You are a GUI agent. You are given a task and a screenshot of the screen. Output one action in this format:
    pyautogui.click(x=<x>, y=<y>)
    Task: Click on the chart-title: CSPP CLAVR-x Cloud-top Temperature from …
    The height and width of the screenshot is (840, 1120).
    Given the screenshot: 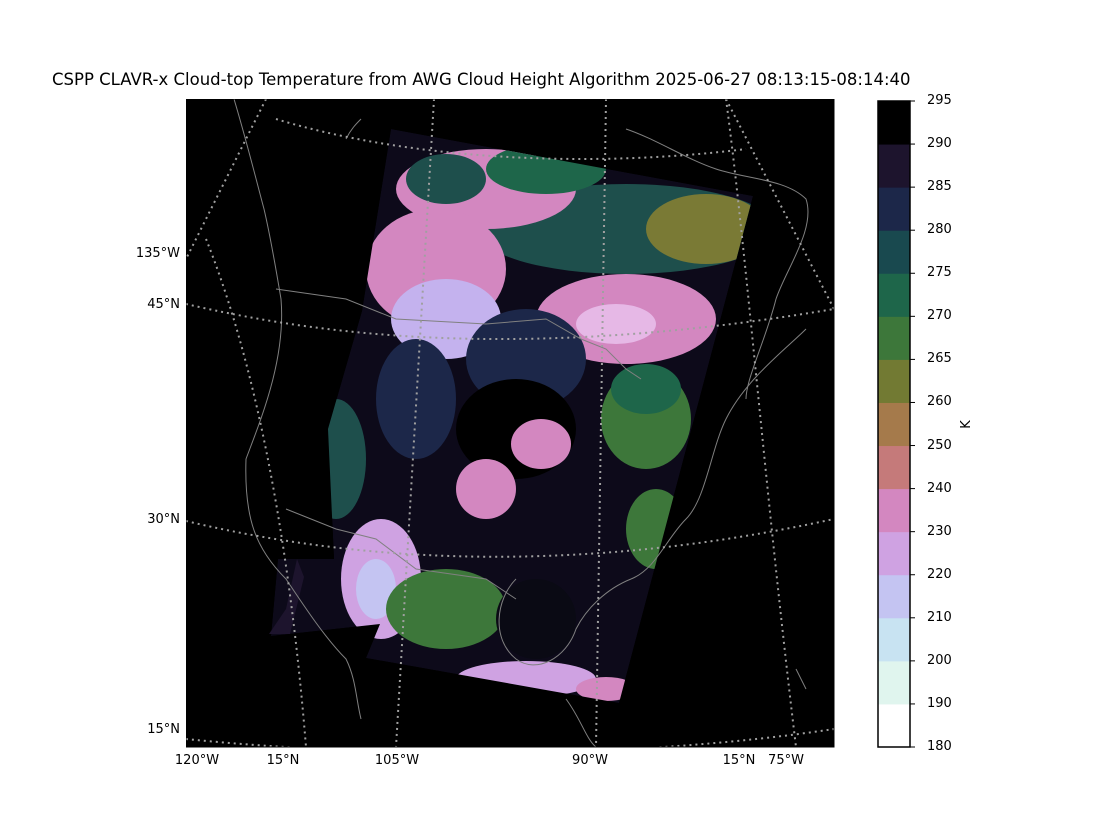 What is the action you would take?
    pyautogui.click(x=481, y=79)
    